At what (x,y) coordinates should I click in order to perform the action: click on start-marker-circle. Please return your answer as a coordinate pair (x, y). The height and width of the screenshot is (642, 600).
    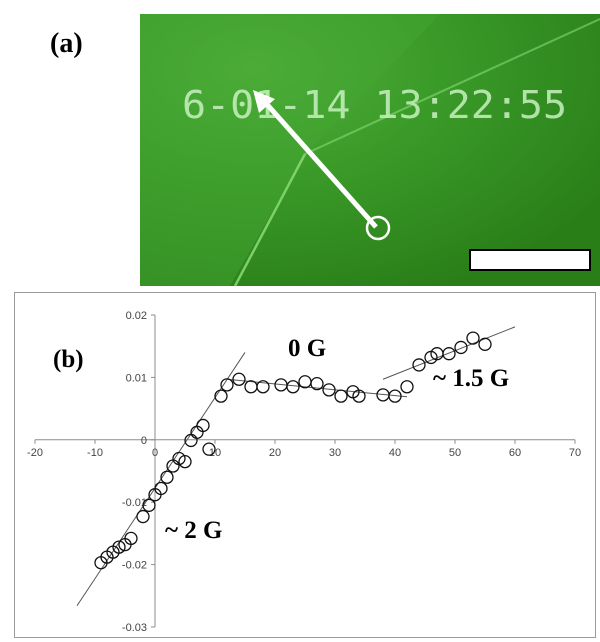
    Looking at the image, I should click on (378, 228).